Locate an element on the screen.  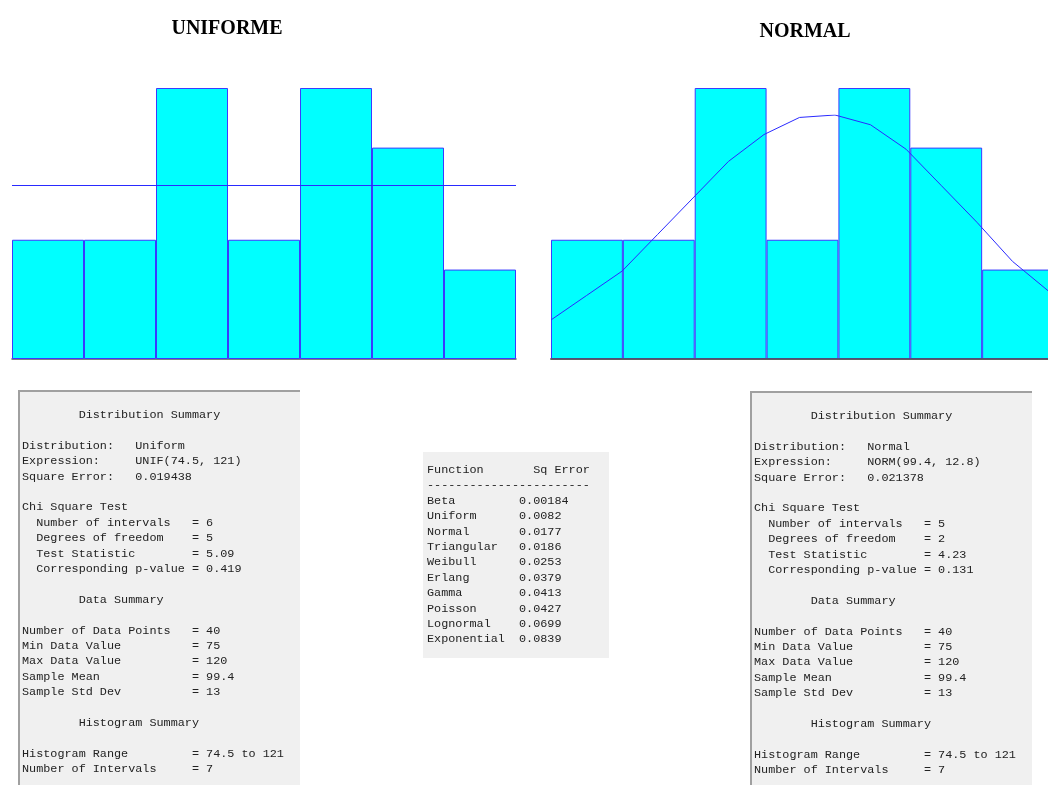
text: Distribution: Normal Expression: NORM(99.4, 12.8) Square Error: 0.021378 is located at coordinates (868, 463).